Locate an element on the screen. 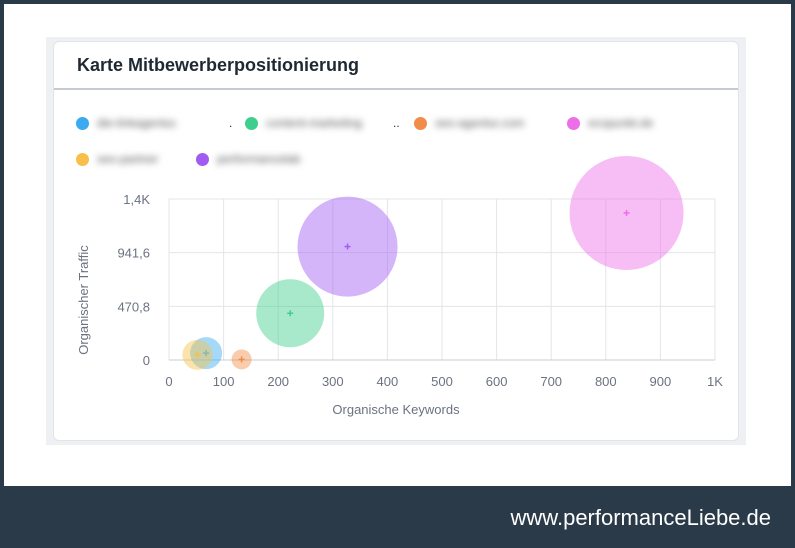 The height and width of the screenshot is (548, 795). legend-item: die-linkagentur.. is located at coordinates (154, 123).